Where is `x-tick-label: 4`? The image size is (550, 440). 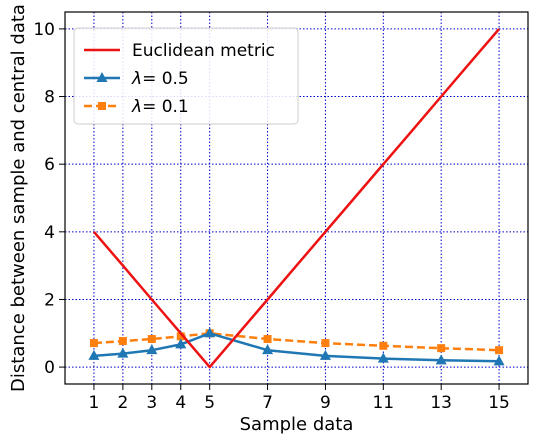
x-tick-label: 4 is located at coordinates (180, 403).